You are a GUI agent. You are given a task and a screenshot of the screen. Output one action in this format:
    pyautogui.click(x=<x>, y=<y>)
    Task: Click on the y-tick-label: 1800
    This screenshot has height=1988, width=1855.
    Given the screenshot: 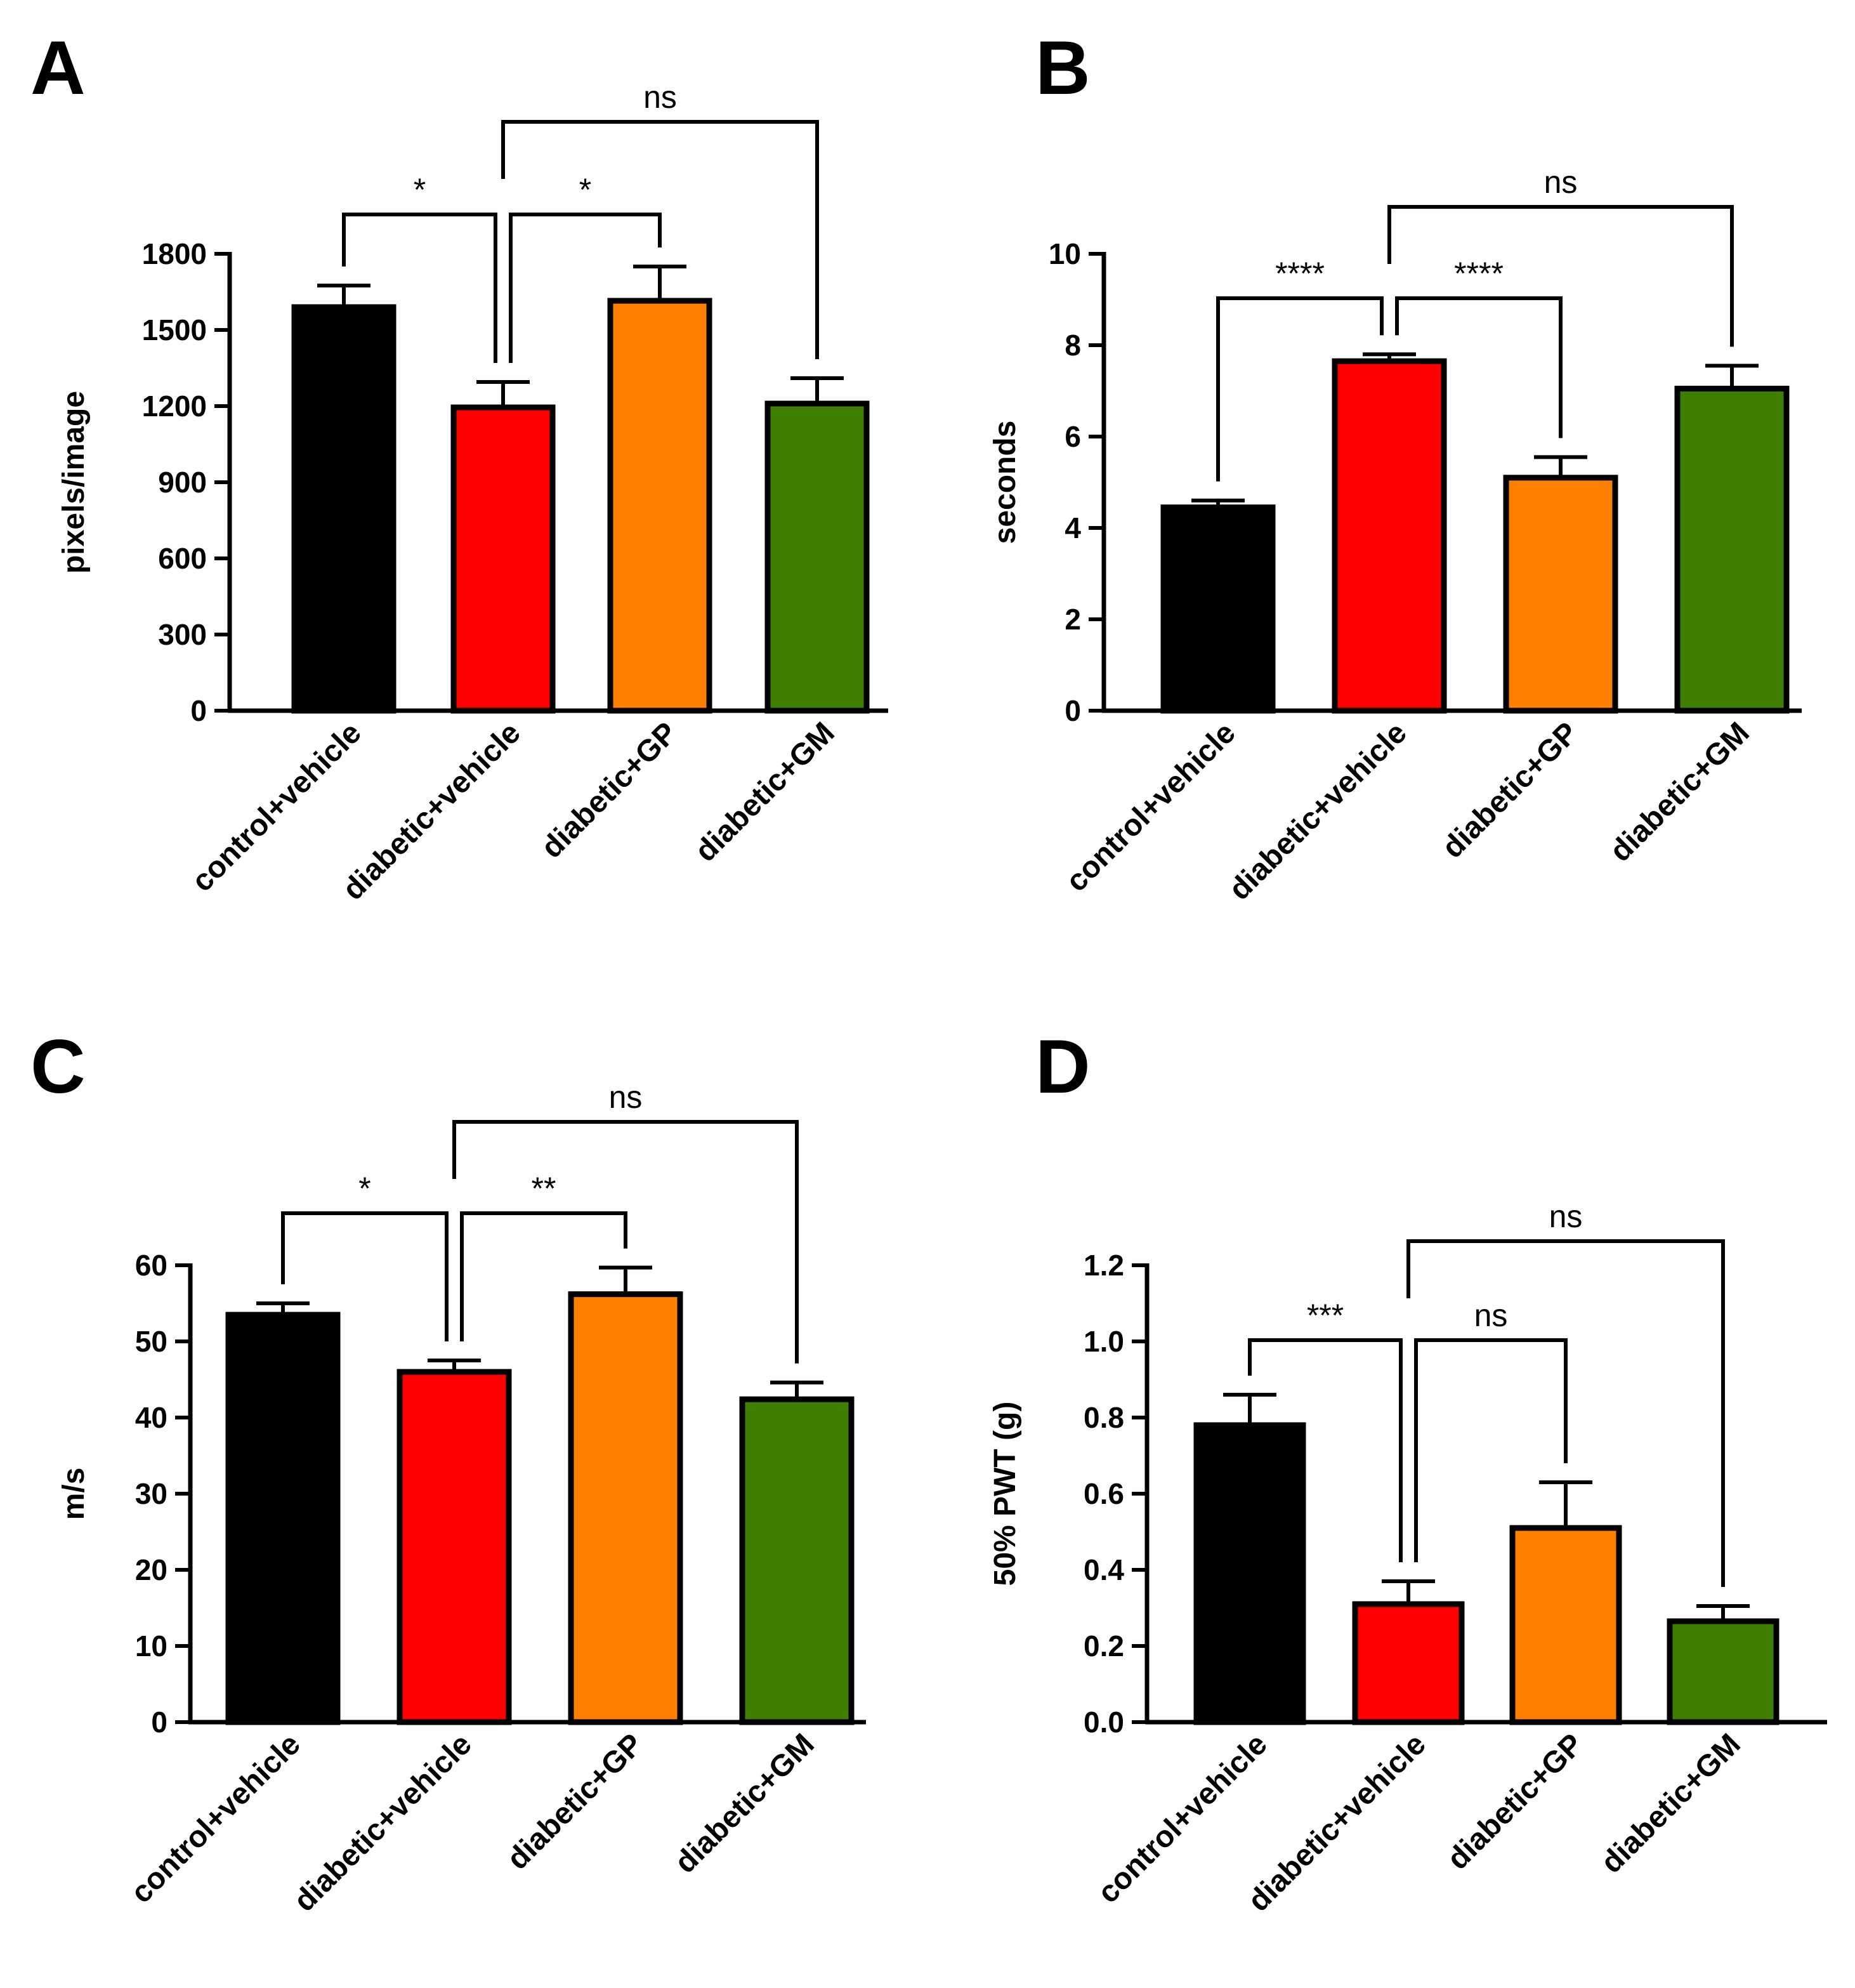 What is the action you would take?
    pyautogui.click(x=175, y=253)
    